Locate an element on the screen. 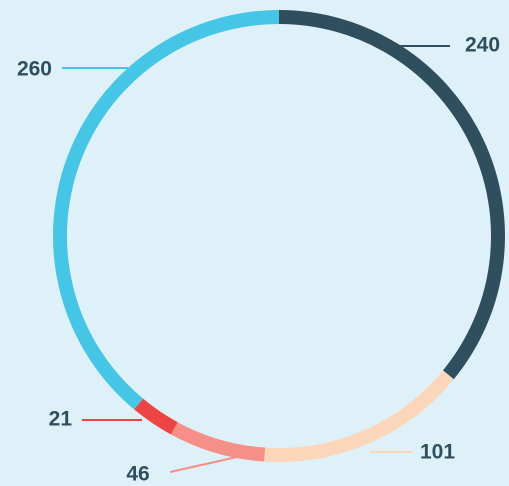 This screenshot has width=509, height=486. value-label: 21 is located at coordinates (61, 419).